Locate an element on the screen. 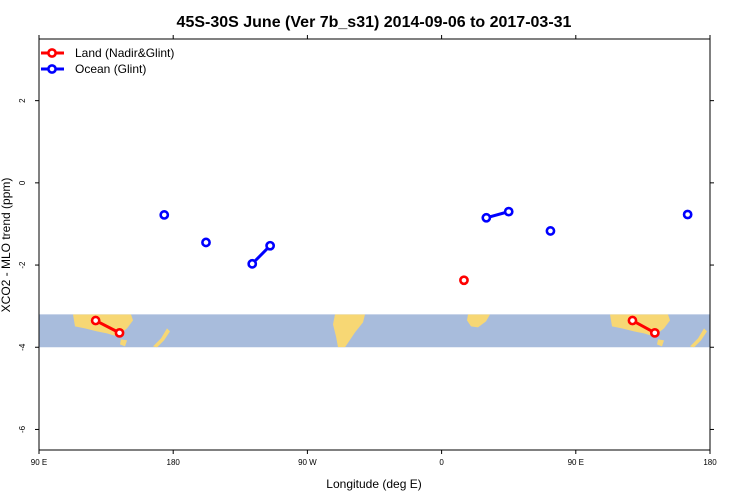  map-band is located at coordinates (374, 331).